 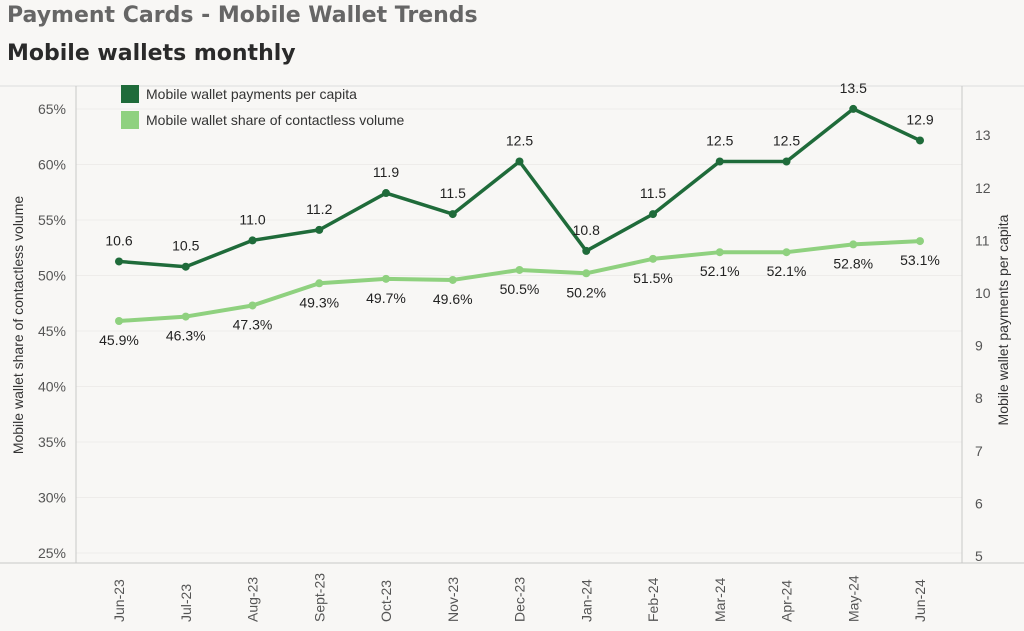 What do you see at coordinates (919, 119) in the screenshot?
I see `data-label: 12.9` at bounding box center [919, 119].